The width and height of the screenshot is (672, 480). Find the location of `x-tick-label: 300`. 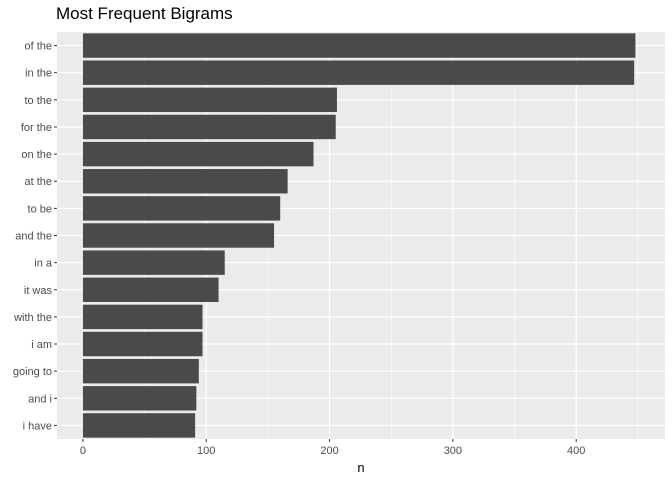

x-tick-label: 300 is located at coordinates (453, 451).